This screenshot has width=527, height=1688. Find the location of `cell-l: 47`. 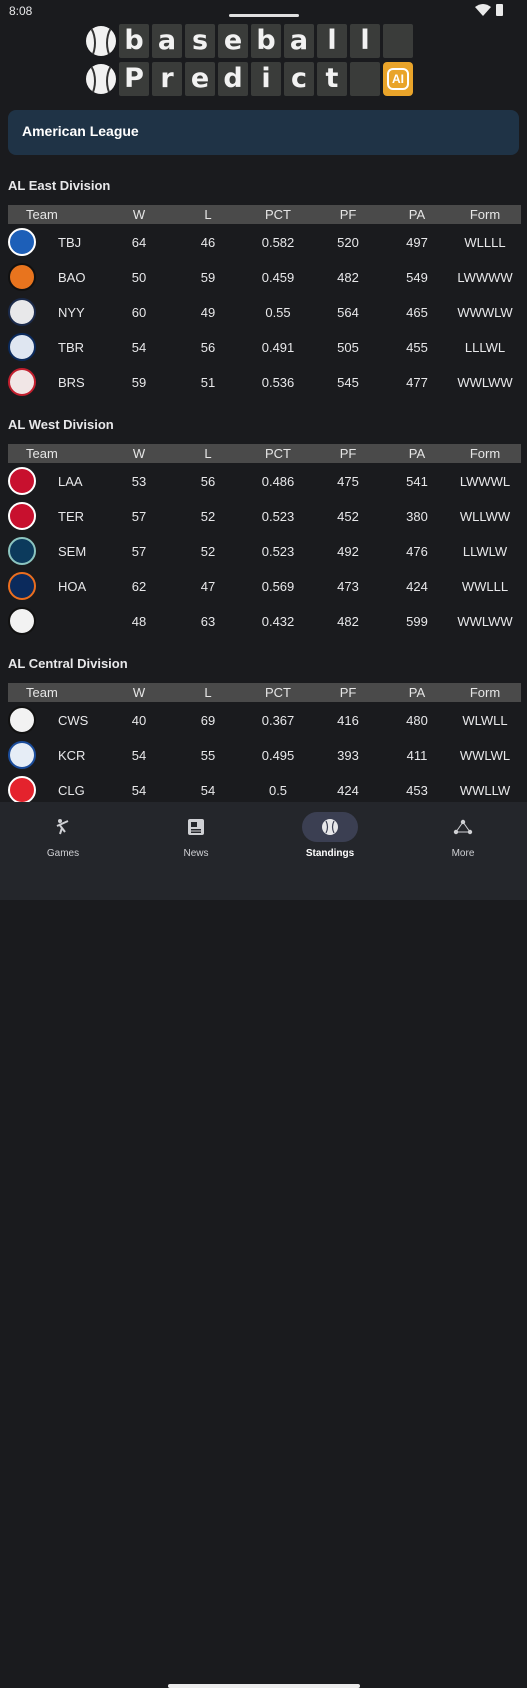

cell-l: 47 is located at coordinates (208, 586).